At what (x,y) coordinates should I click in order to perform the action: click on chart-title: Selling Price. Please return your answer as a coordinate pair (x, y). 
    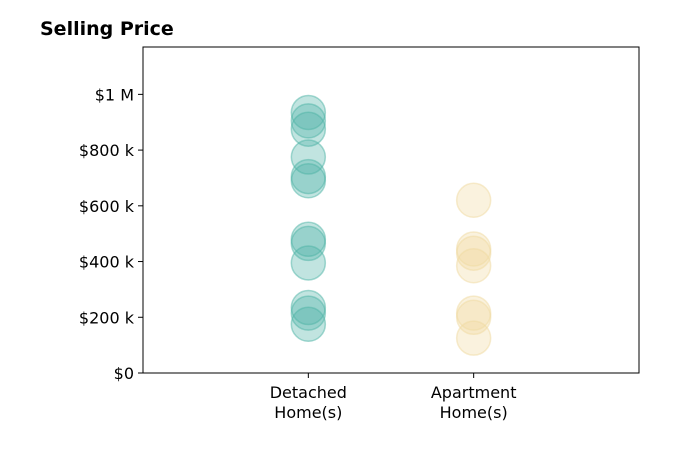
    Looking at the image, I should click on (107, 29).